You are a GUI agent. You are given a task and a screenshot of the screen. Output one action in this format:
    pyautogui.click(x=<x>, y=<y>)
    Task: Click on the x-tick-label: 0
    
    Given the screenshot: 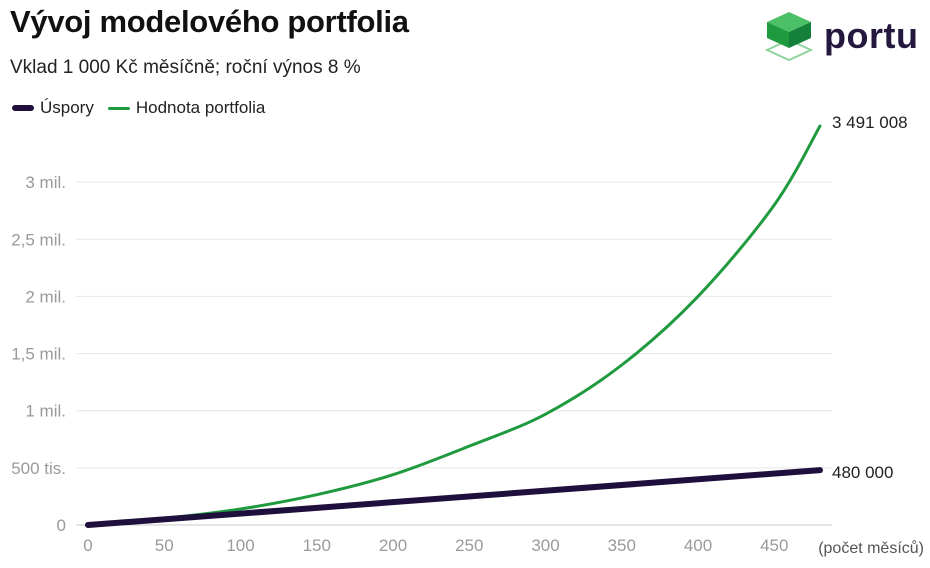 What is the action you would take?
    pyautogui.click(x=87, y=545)
    